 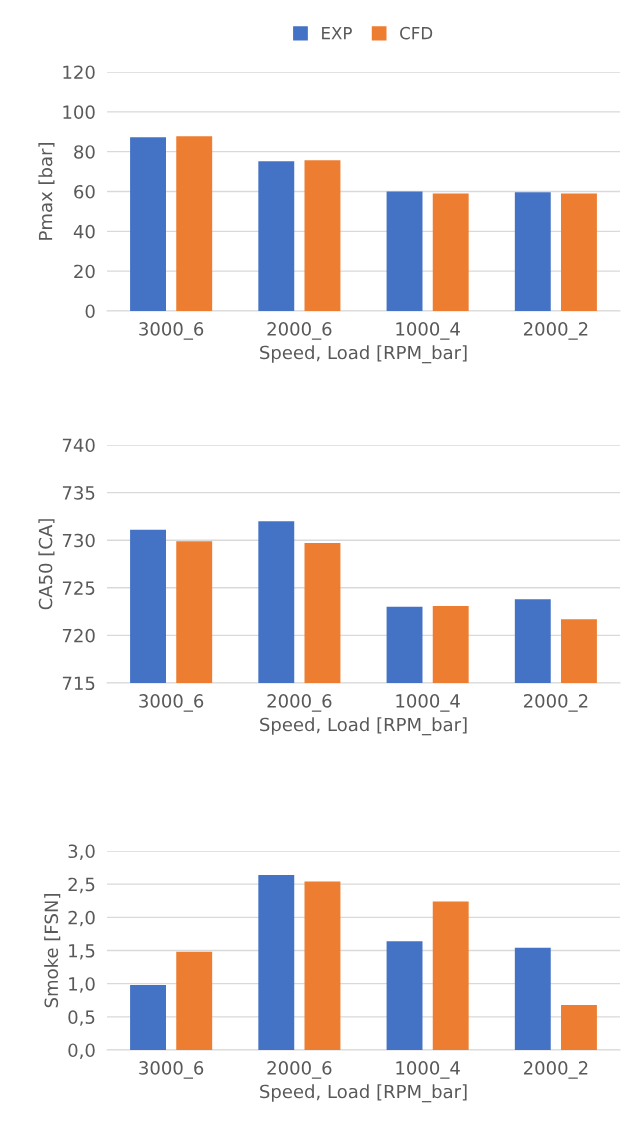 I want to click on y-tick-label: 2,5, so click(x=81, y=885).